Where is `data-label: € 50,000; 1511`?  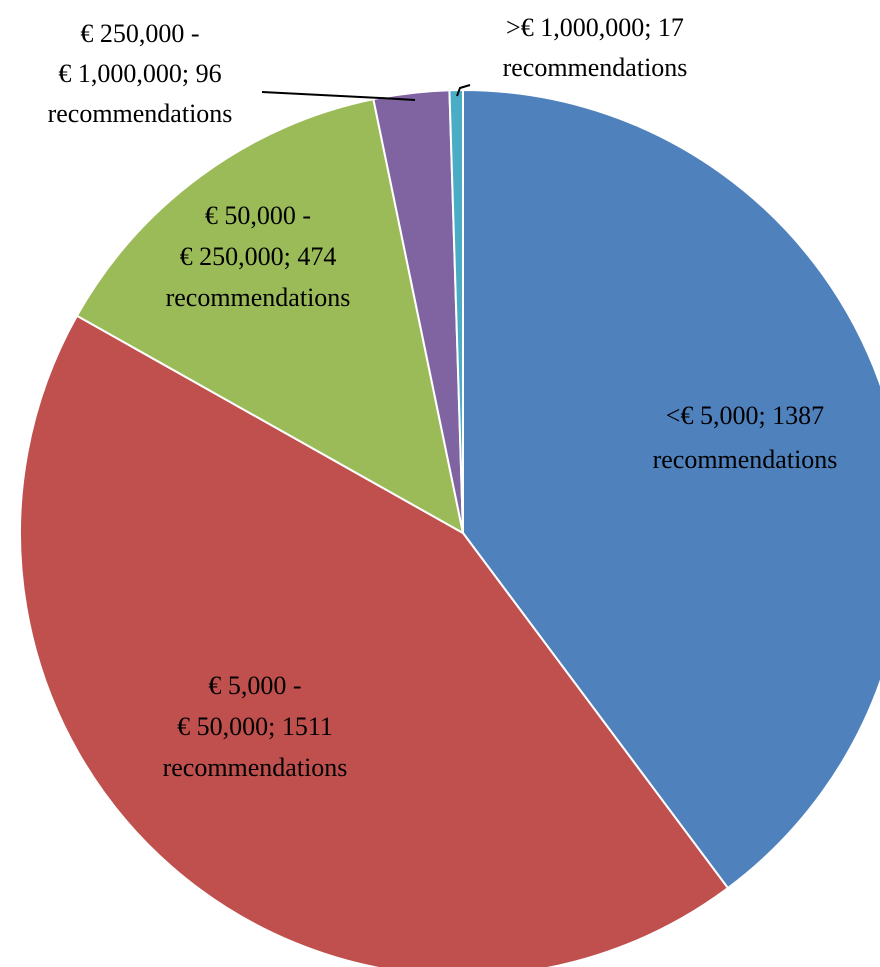
data-label: € 50,000; 1511 is located at coordinates (255, 726).